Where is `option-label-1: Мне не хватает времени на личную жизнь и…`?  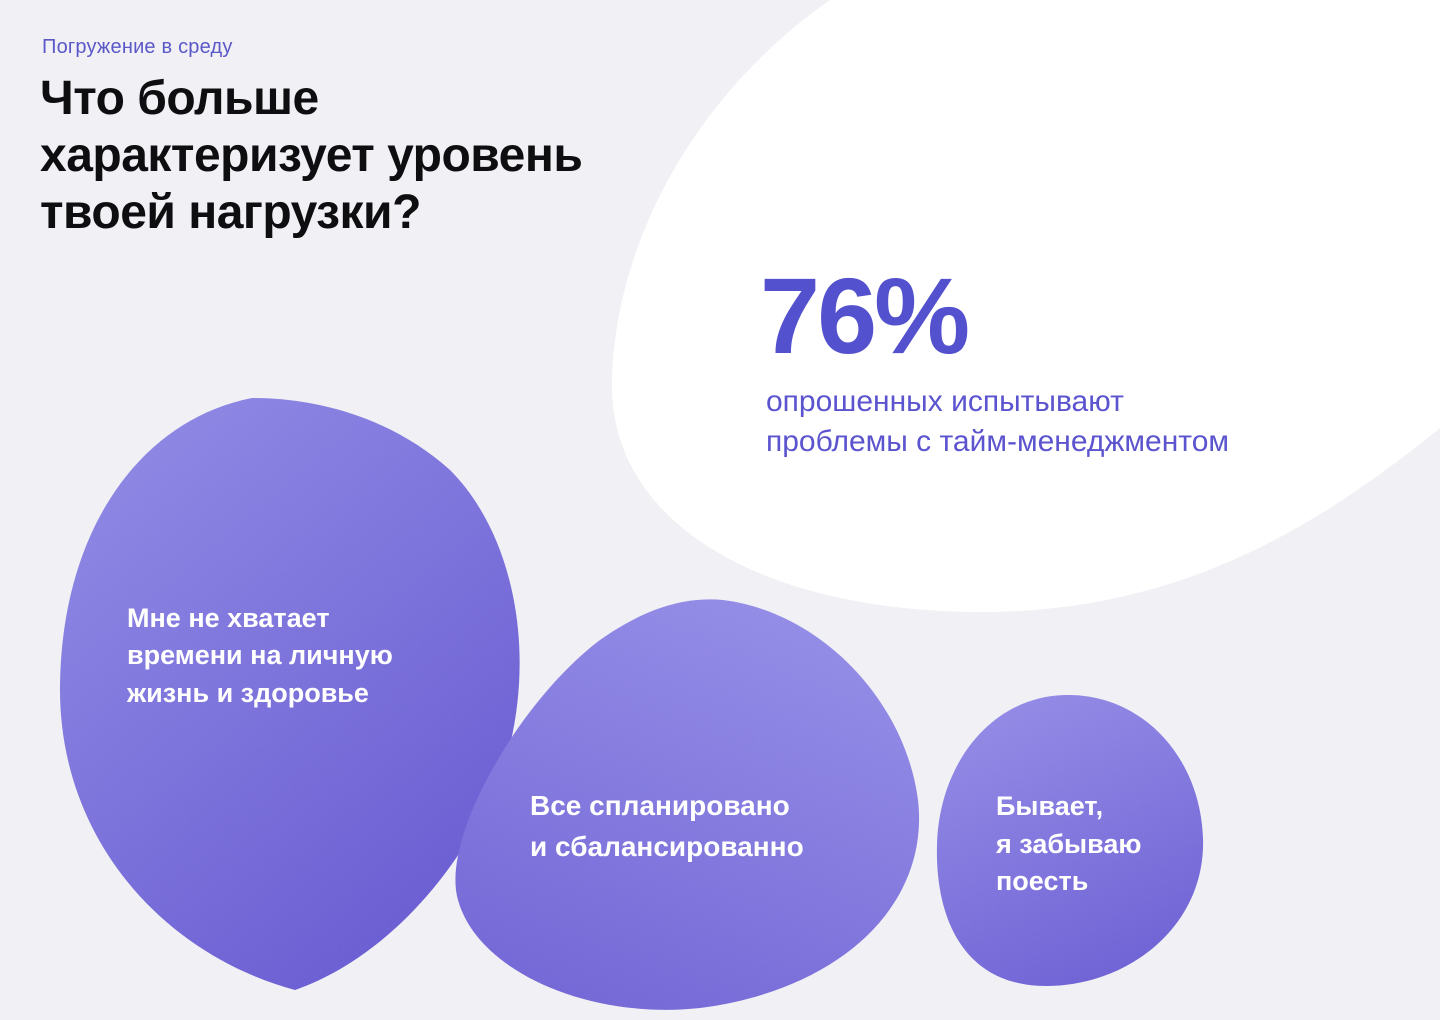
option-label-1: Мне не хватает времени на личную жизнь и… is located at coordinates (260, 655).